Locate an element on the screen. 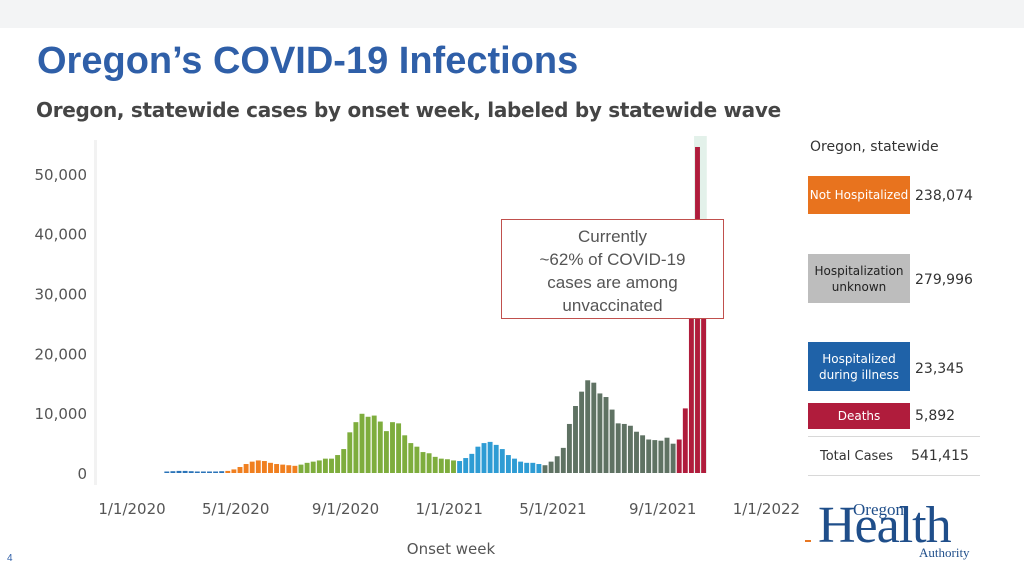 Image resolution: width=1024 pixels, height=576 pixels. y-tick-label: 50,000 is located at coordinates (61, 175).